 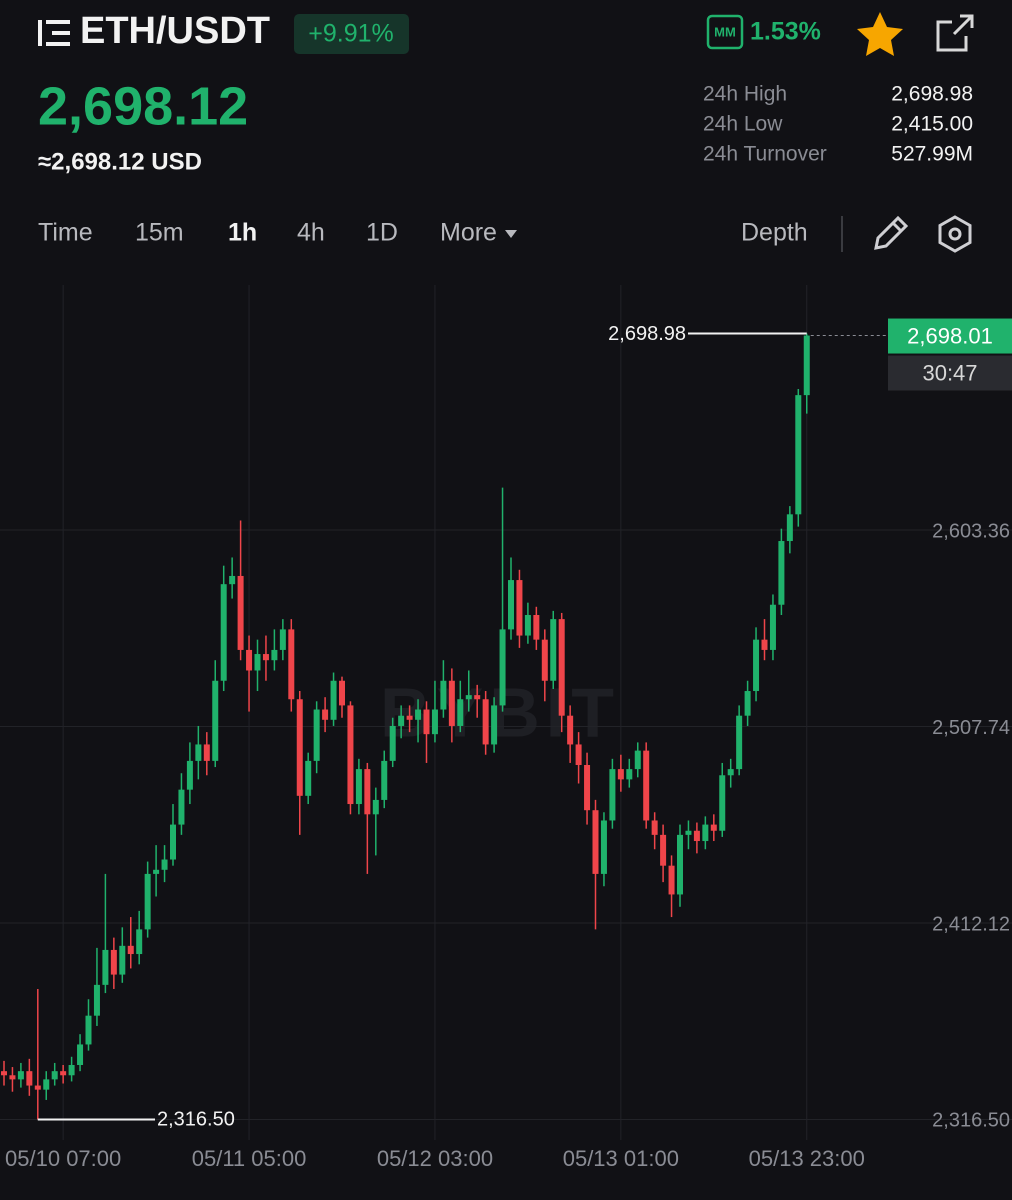 I want to click on mm-icon, so click(x=725, y=32).